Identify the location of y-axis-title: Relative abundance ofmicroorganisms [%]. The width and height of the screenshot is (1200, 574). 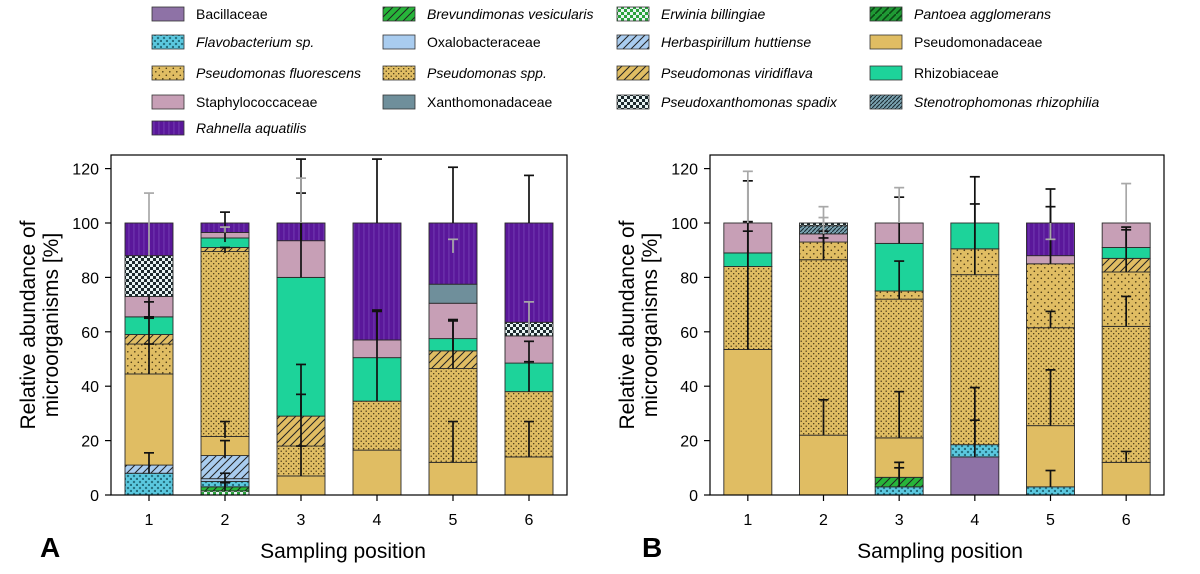
(639, 324).